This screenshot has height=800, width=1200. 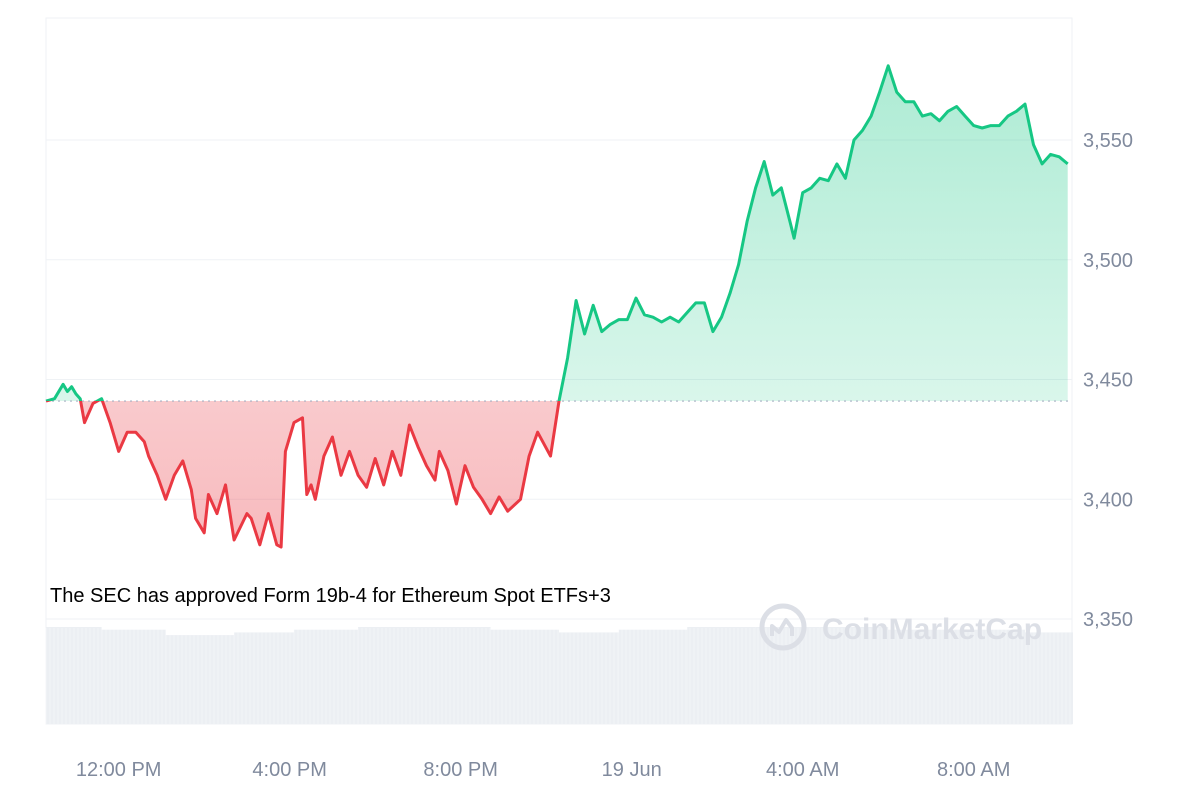 I want to click on x-tick-label: 8:00 AM, so click(x=973, y=770).